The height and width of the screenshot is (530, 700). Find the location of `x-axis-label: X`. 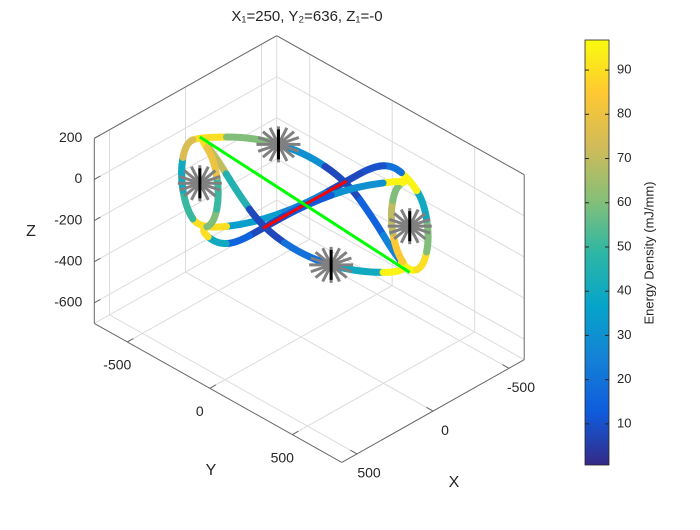

x-axis-label: X is located at coordinates (454, 482).